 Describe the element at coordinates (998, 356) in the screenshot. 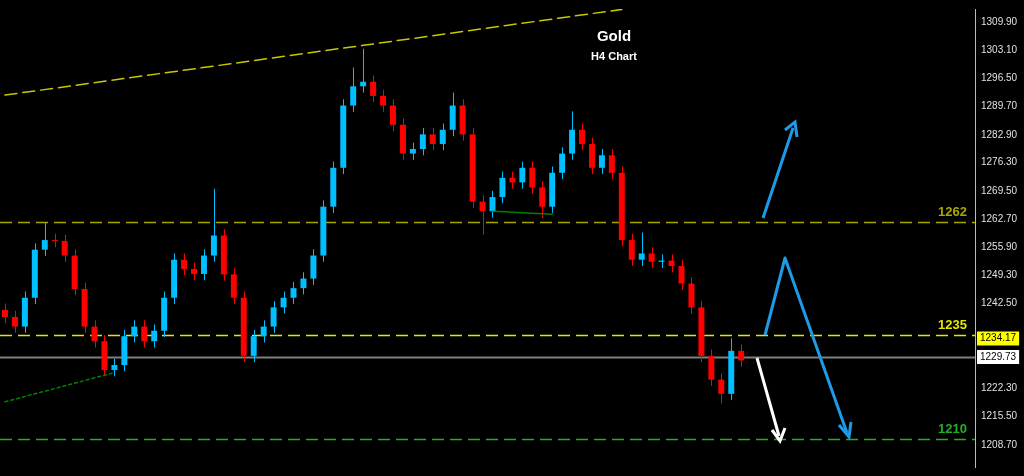

I see `ref-line-label: 1229.73` at that location.